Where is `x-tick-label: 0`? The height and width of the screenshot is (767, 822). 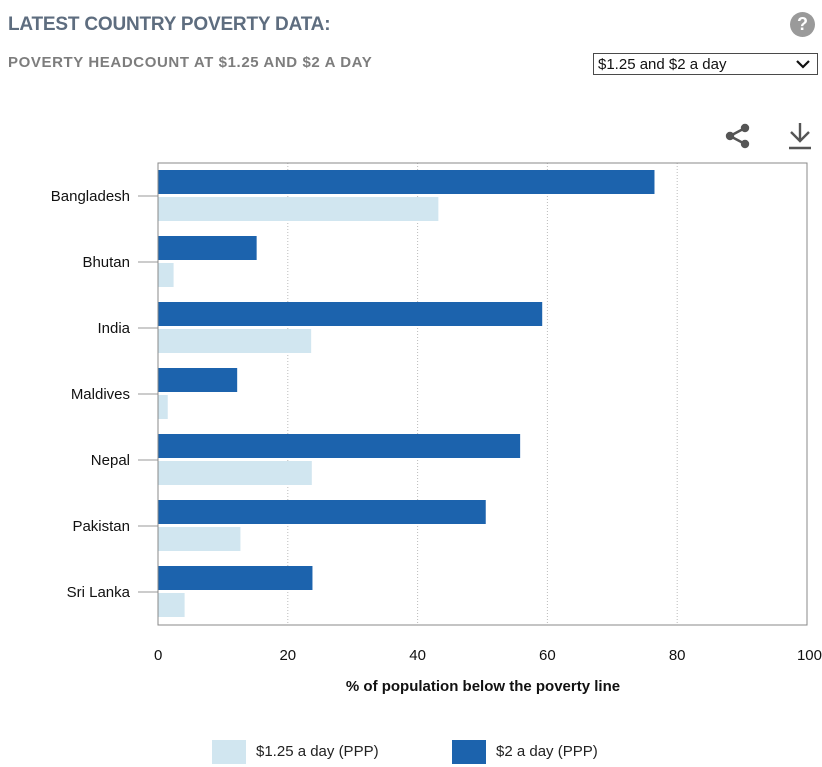
x-tick-label: 0 is located at coordinates (158, 655).